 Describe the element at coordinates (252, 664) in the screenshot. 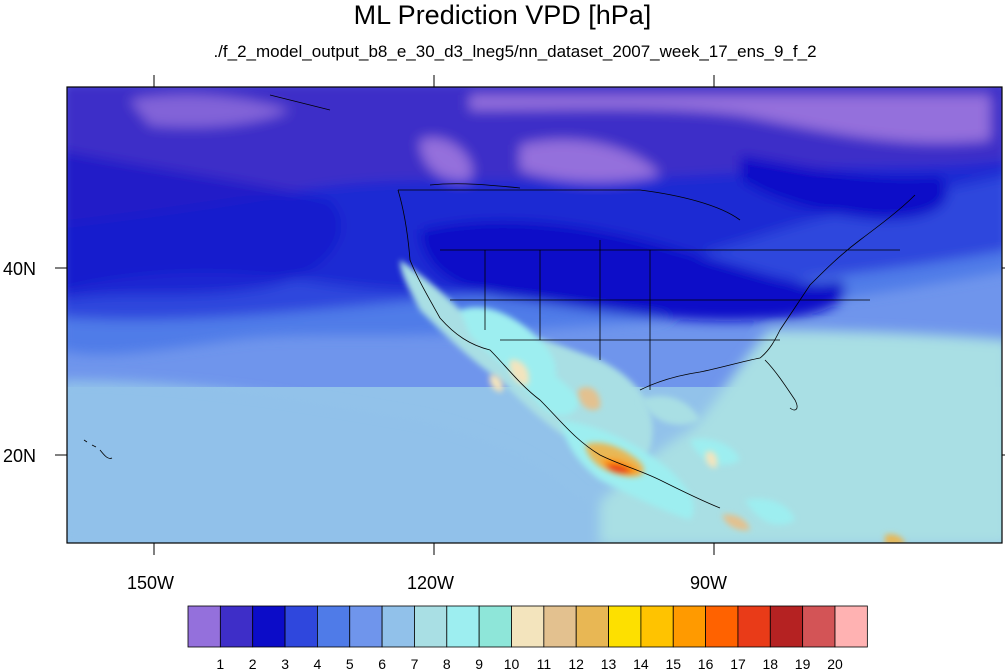

I see `colorbar-tick-label: 2` at that location.